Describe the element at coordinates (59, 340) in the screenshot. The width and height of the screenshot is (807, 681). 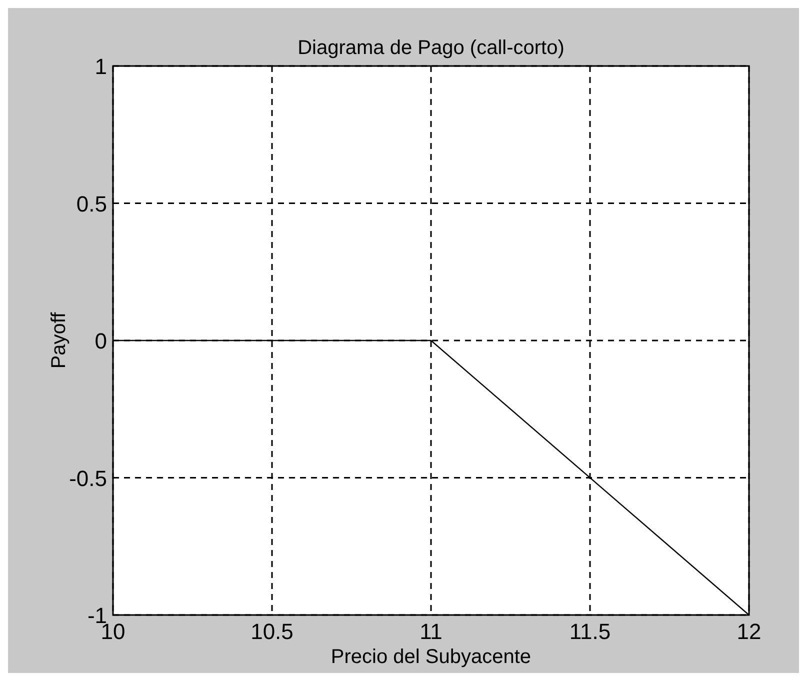
I see `y-axis-title: Payoff` at that location.